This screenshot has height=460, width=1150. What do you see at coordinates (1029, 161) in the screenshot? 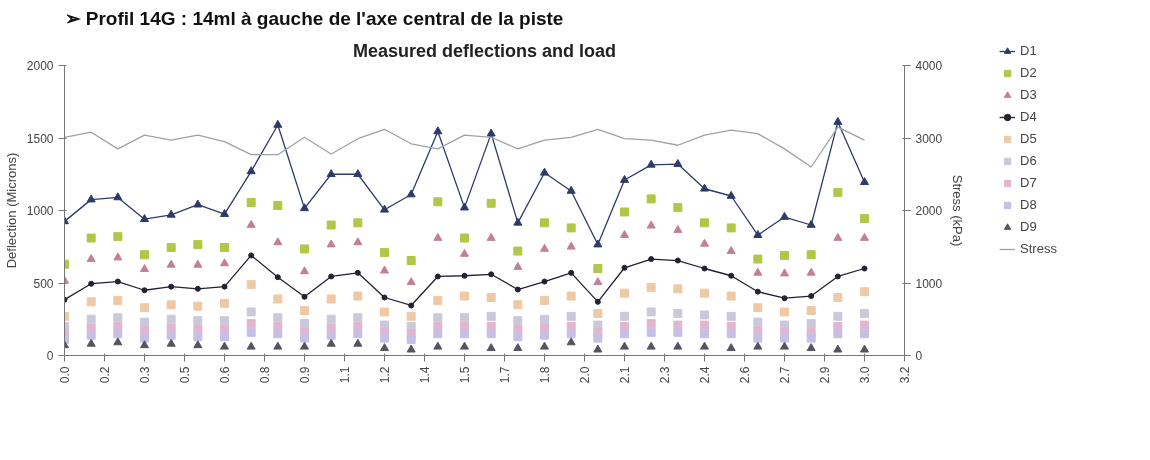
I see `legend-label: D6` at bounding box center [1029, 161].